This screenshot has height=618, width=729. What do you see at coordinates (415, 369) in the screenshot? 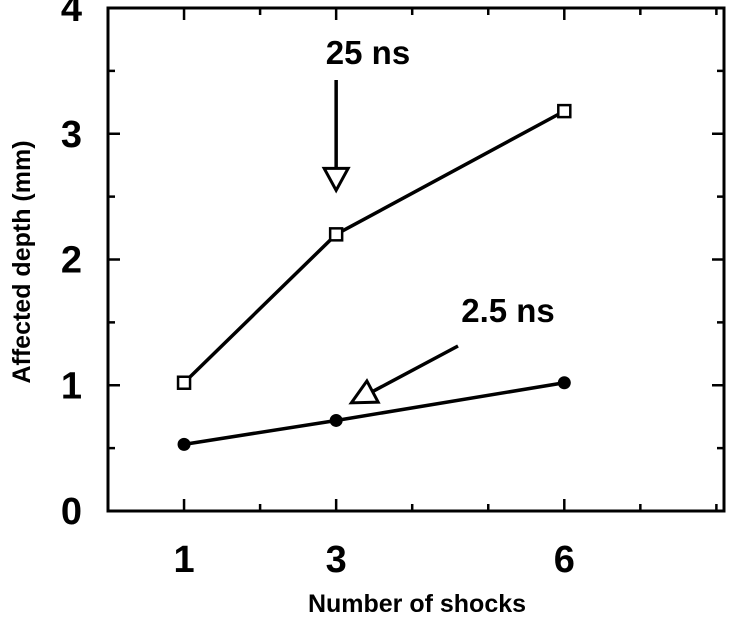
I see `annotation-2-5ns-arrow-shaft` at bounding box center [415, 369].